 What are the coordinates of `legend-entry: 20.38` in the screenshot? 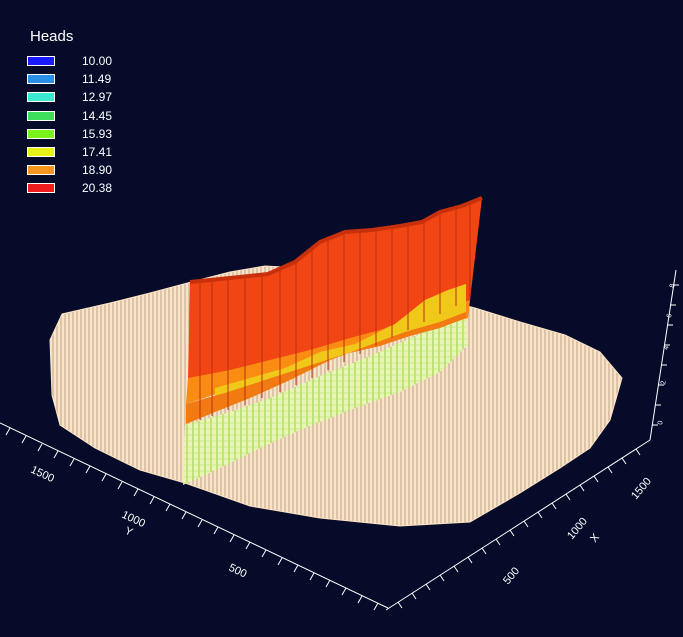 It's located at (87, 188).